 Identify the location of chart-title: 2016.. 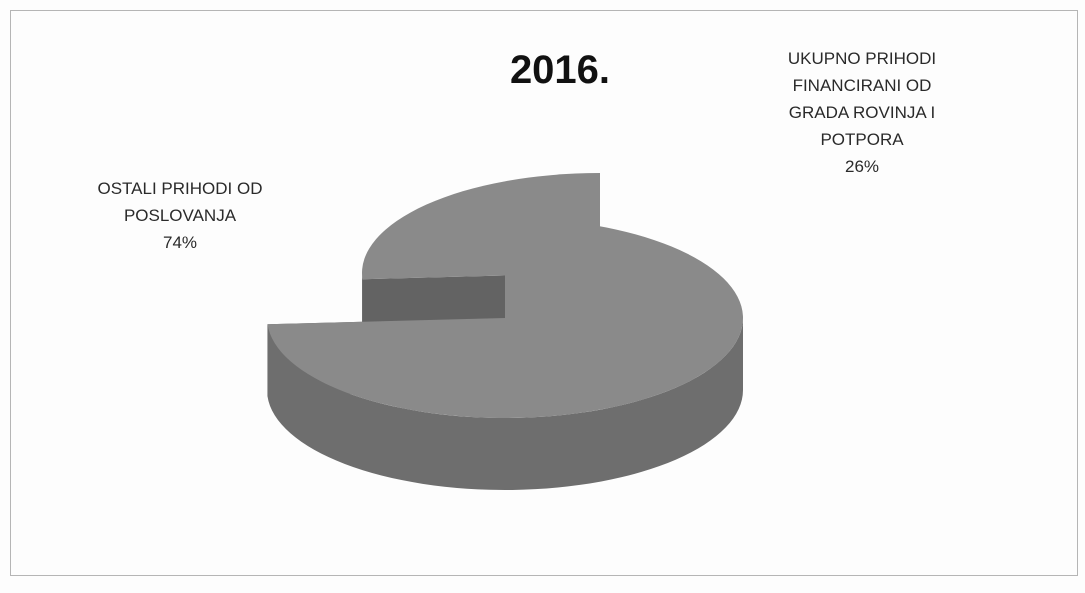
(560, 70).